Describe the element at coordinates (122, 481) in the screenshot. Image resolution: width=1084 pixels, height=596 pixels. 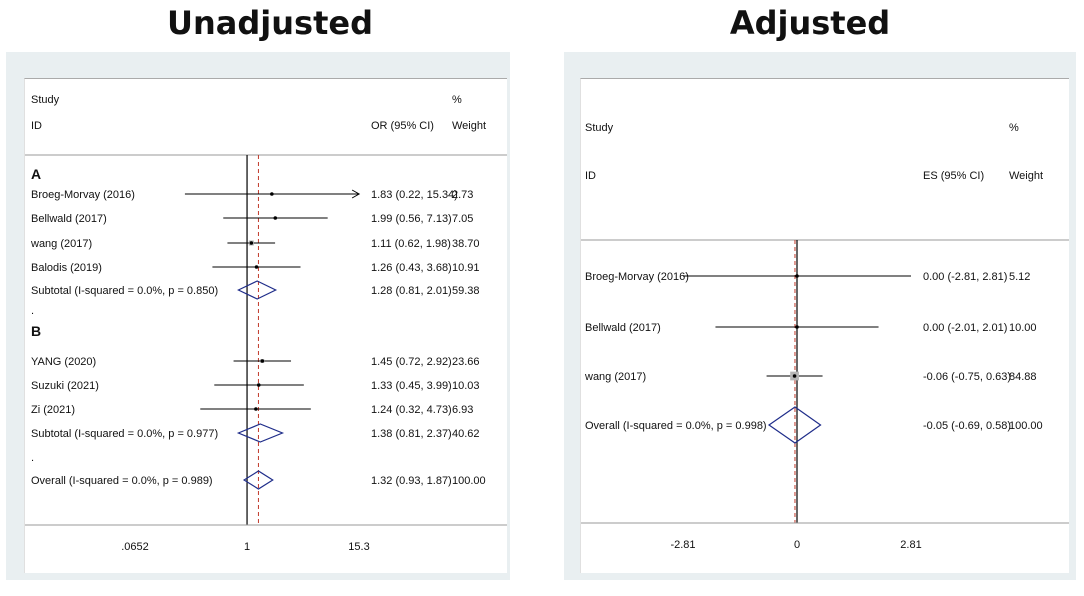
I see `study-label: Overall (I-squared = 0.0%, p = 0.989)` at that location.